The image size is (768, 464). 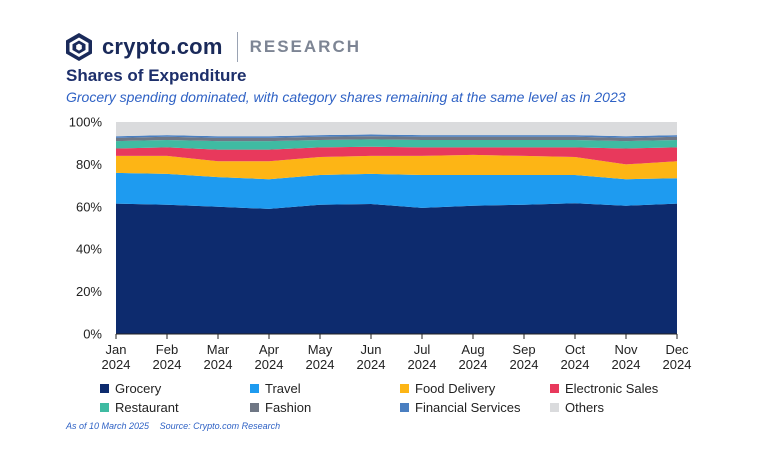 What do you see at coordinates (218, 357) in the screenshot?
I see `x-tick-label: Mar 2024` at bounding box center [218, 357].